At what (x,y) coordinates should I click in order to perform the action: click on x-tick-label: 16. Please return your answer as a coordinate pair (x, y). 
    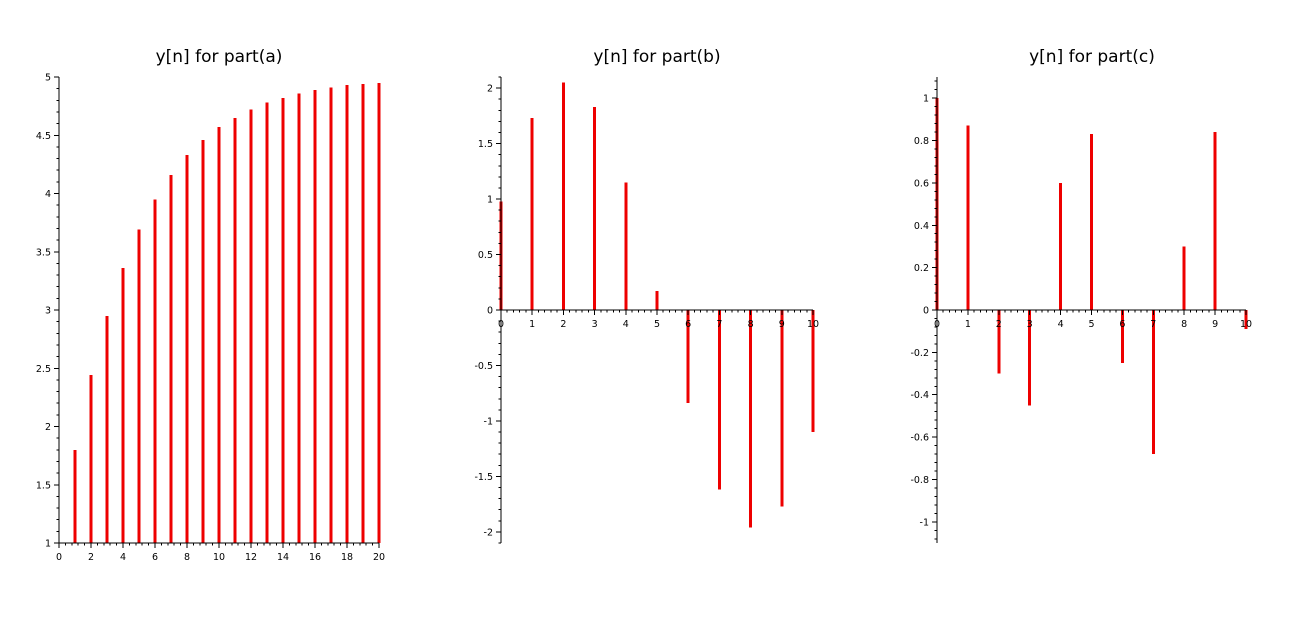
    Looking at the image, I should click on (315, 557).